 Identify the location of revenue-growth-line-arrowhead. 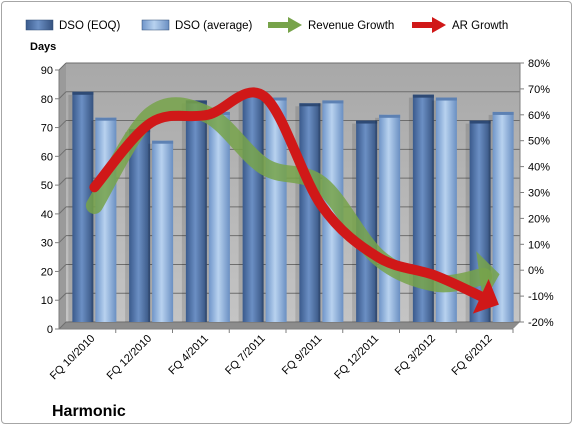
(488, 277).